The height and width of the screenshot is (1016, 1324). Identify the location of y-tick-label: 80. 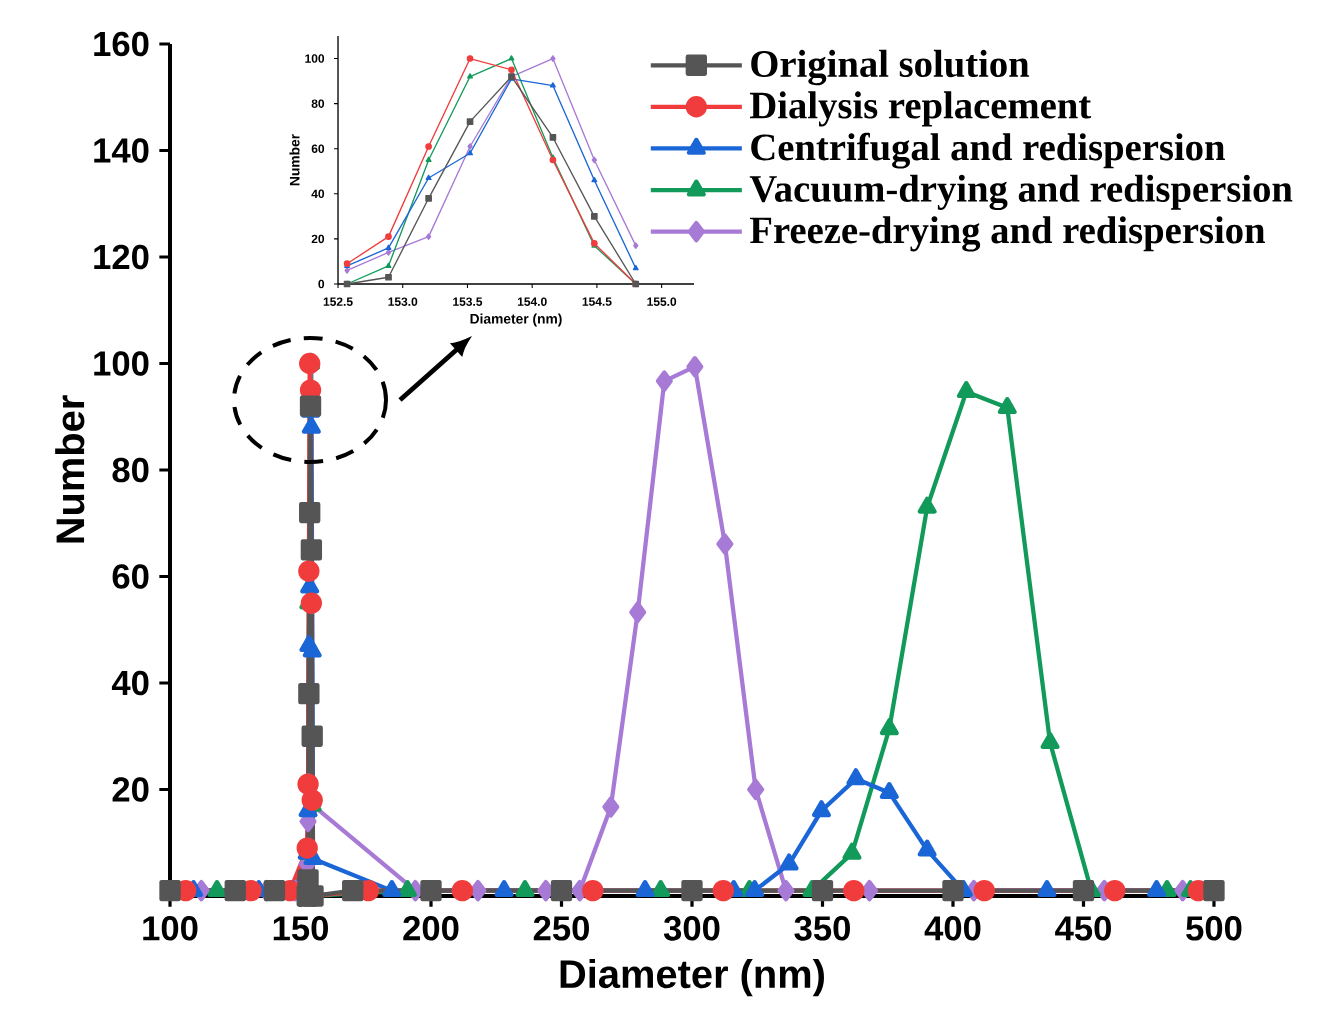
(130, 470).